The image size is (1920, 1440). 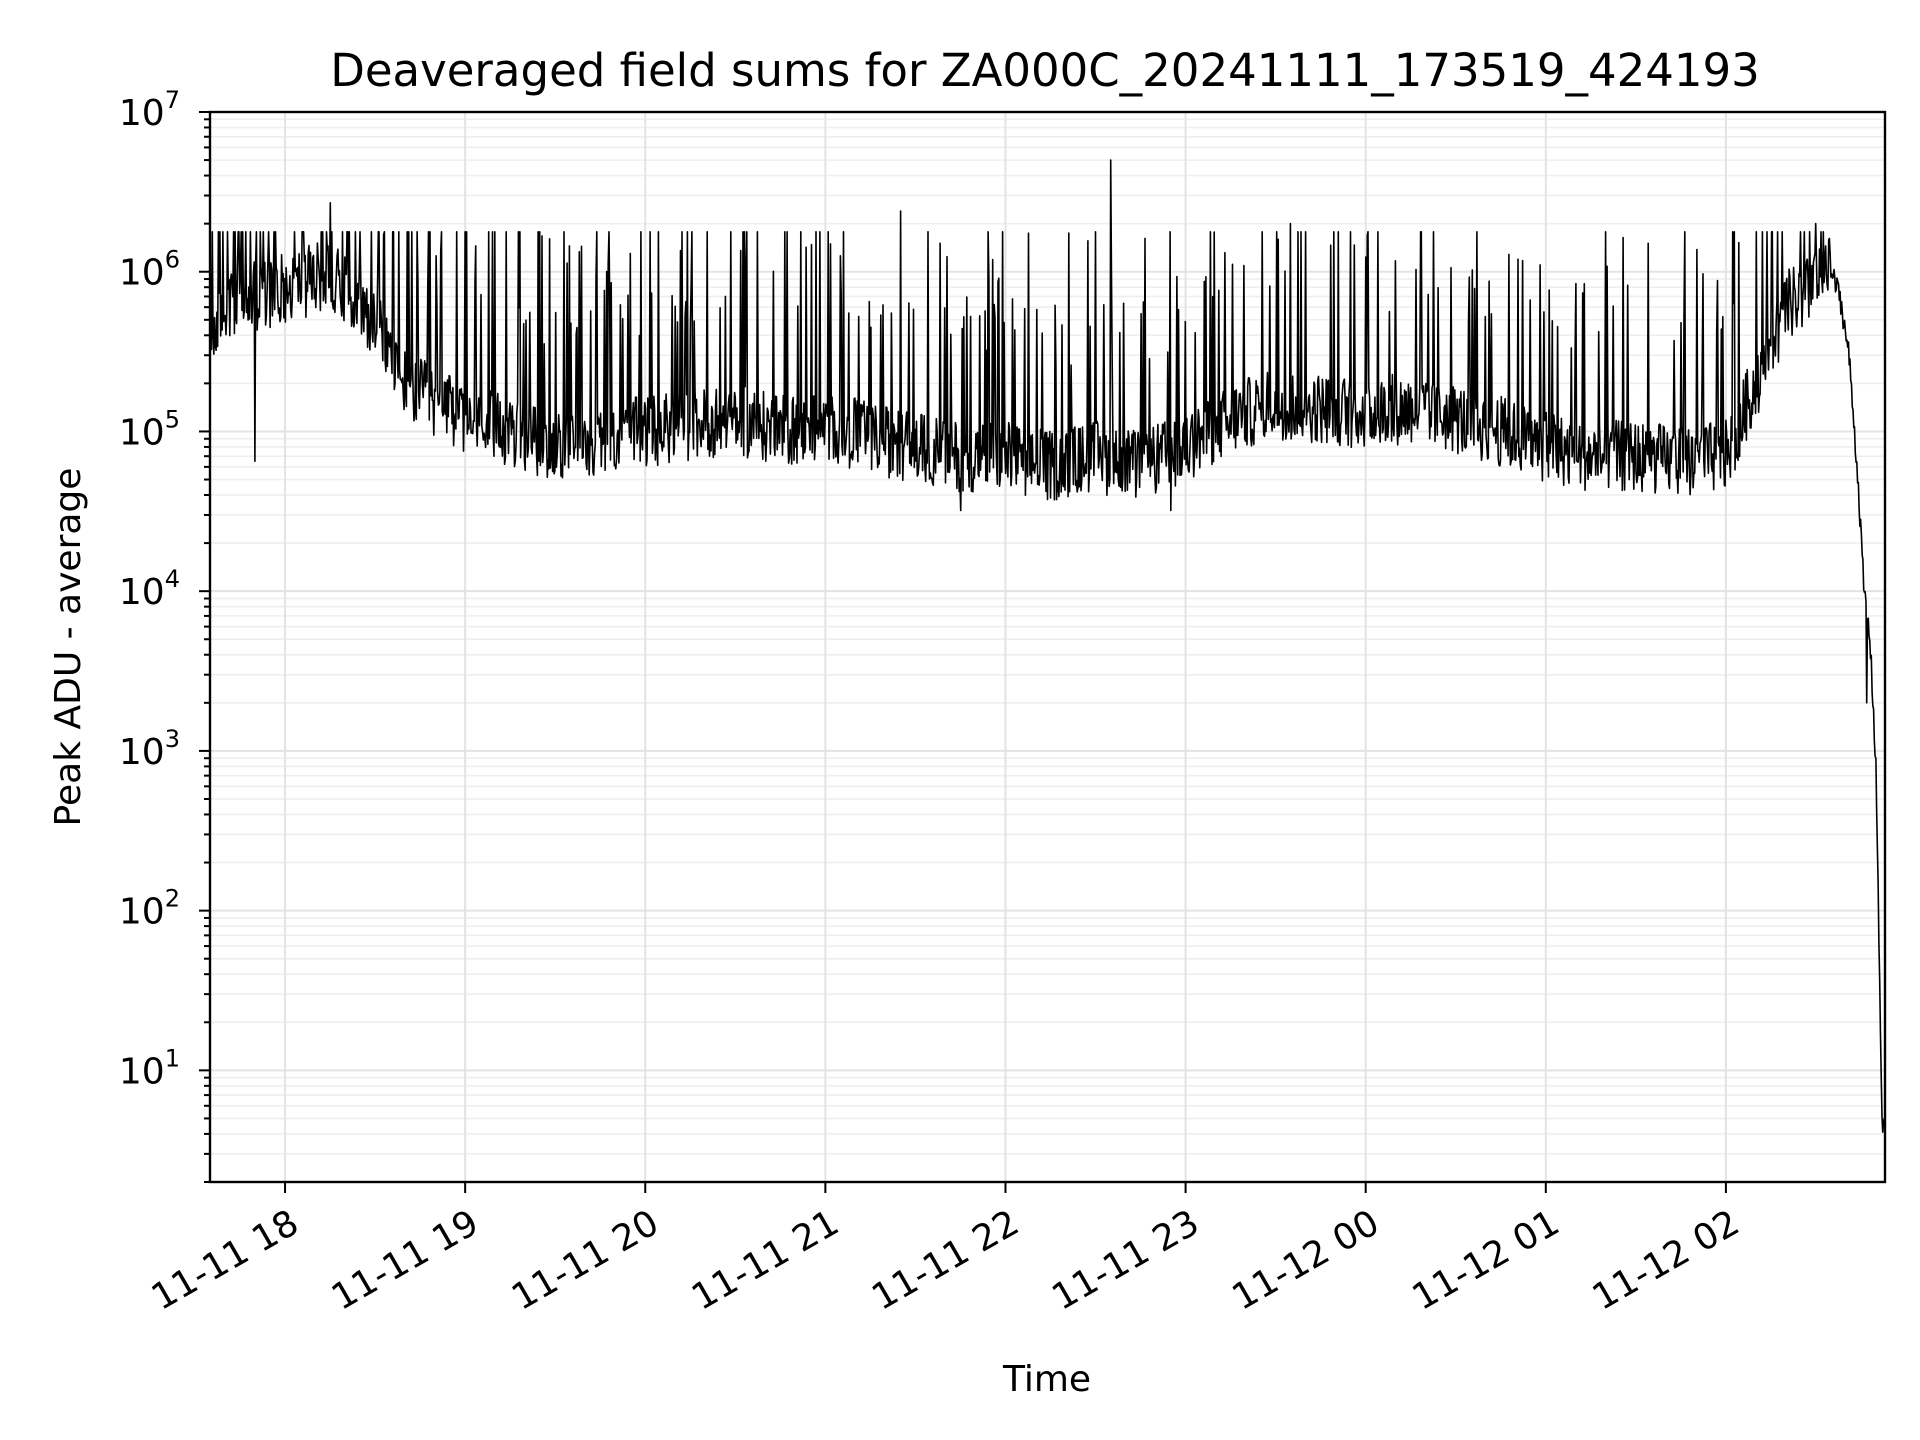 I want to click on x-axis-label: Time, so click(x=1046, y=1379).